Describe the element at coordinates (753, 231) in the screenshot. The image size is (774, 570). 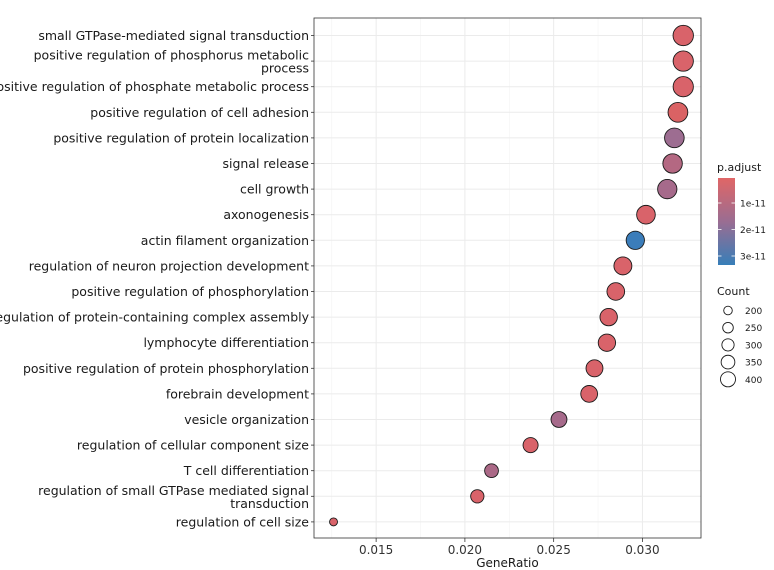
I see `color-legend-label: 2e-11` at that location.